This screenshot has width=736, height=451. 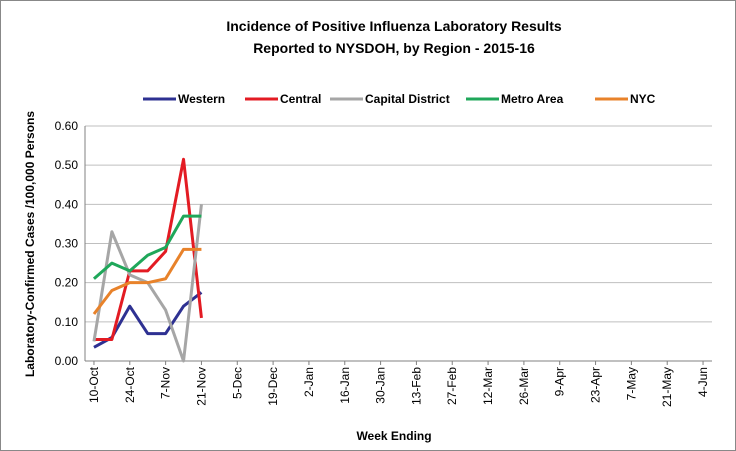 I want to click on x-tick-label: 24-Oct, so click(x=130, y=384).